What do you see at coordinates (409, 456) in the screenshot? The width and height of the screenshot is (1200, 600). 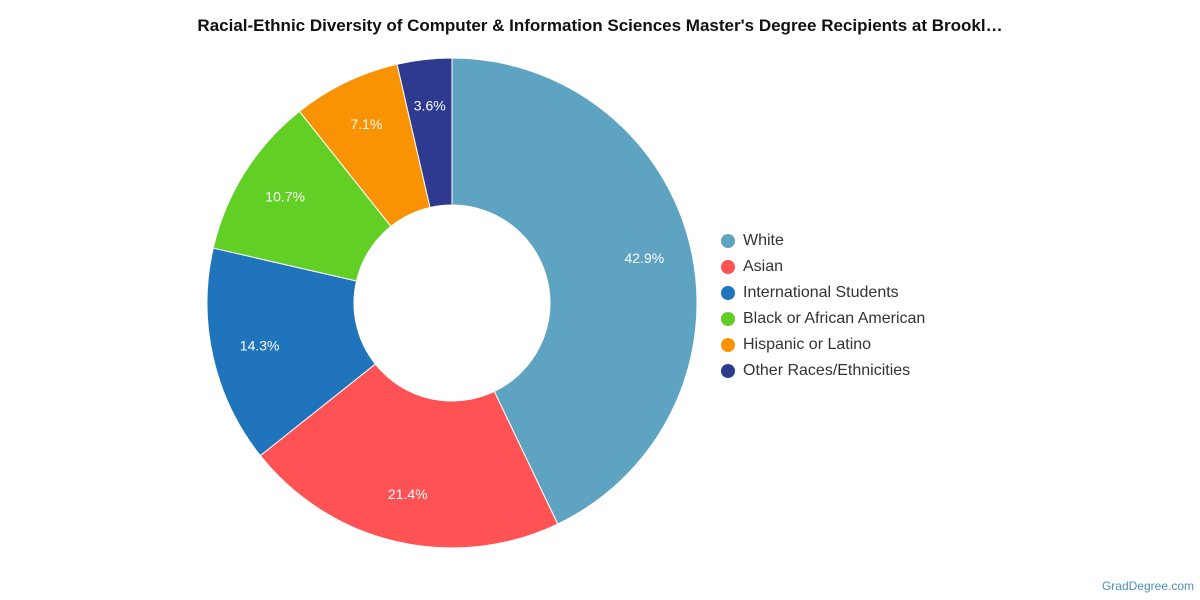 I see `slice-asian` at bounding box center [409, 456].